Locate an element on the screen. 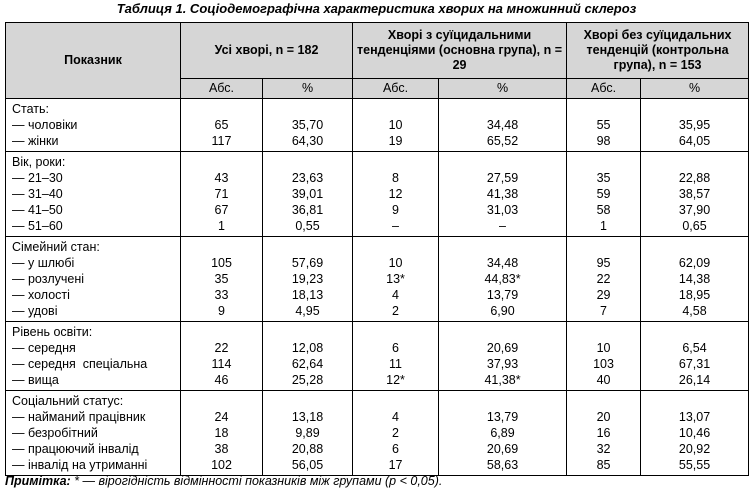 The image size is (753, 492). cell-value: 58 is located at coordinates (603, 210).